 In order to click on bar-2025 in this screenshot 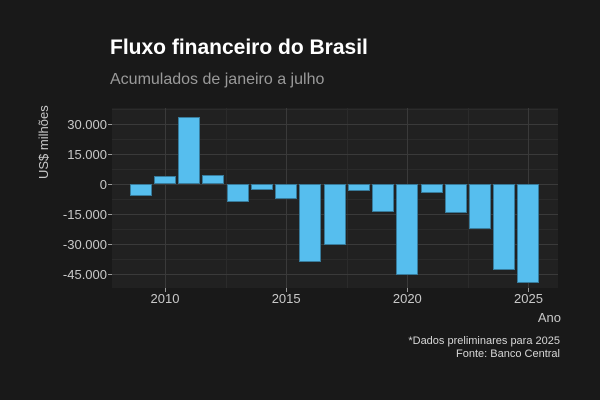, I will do `click(528, 233)`.